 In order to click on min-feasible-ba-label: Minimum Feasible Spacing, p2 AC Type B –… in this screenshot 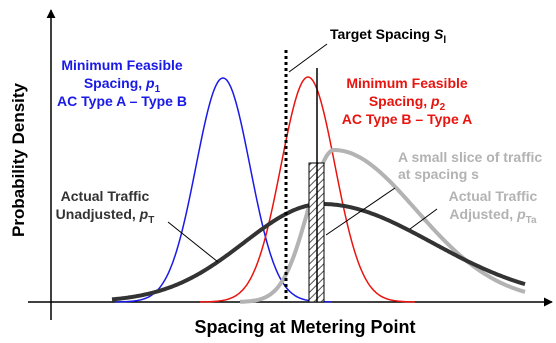, I will do `click(407, 101)`.